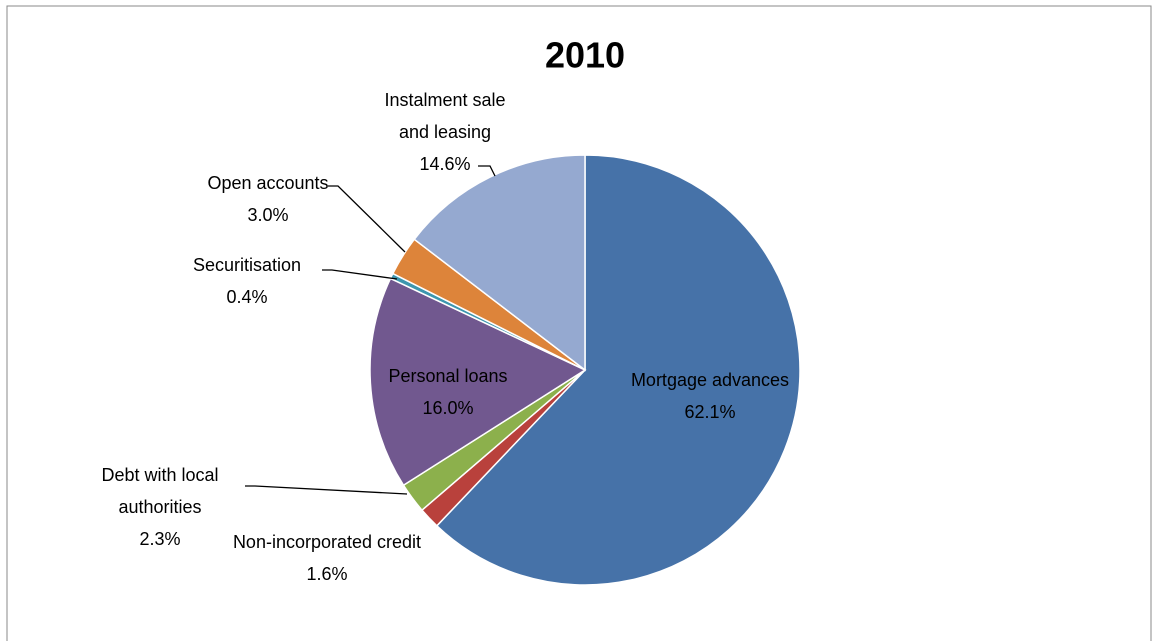  What do you see at coordinates (247, 281) in the screenshot?
I see `data-label: Securitisation 0.4%` at bounding box center [247, 281].